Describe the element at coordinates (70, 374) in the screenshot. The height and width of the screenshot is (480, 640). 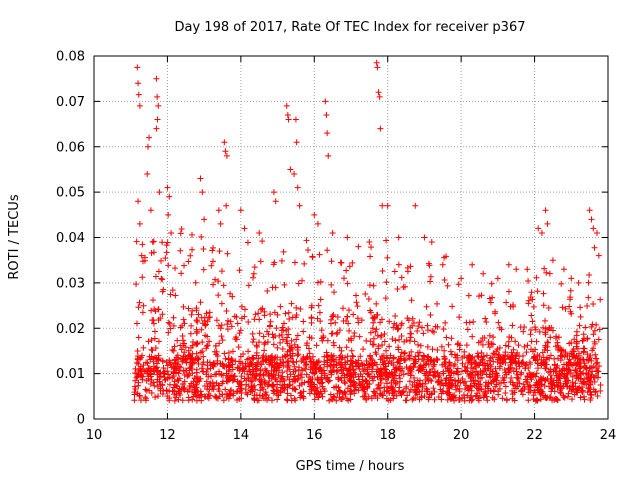
I see `y-tick-label: 0.01` at that location.